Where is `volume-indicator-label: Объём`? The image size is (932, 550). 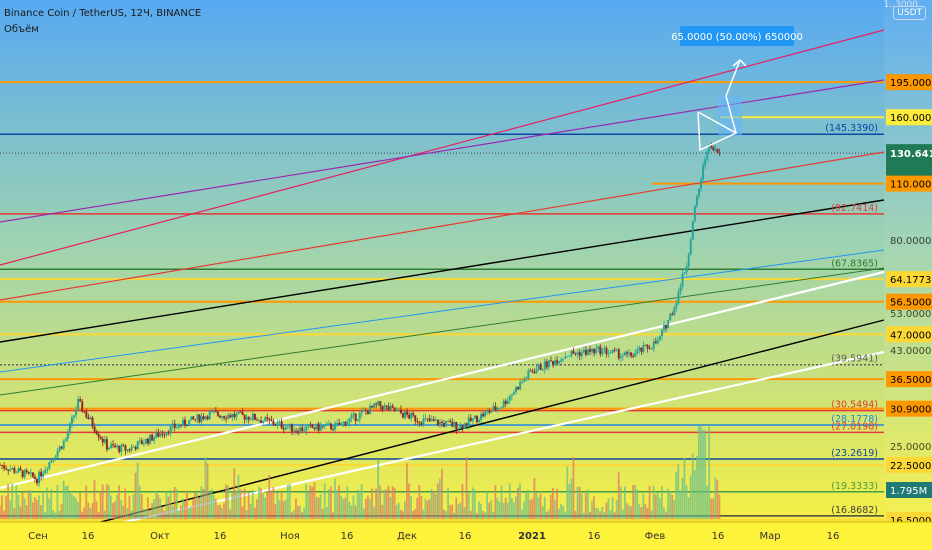 volume-indicator-label: Объём is located at coordinates (21, 29).